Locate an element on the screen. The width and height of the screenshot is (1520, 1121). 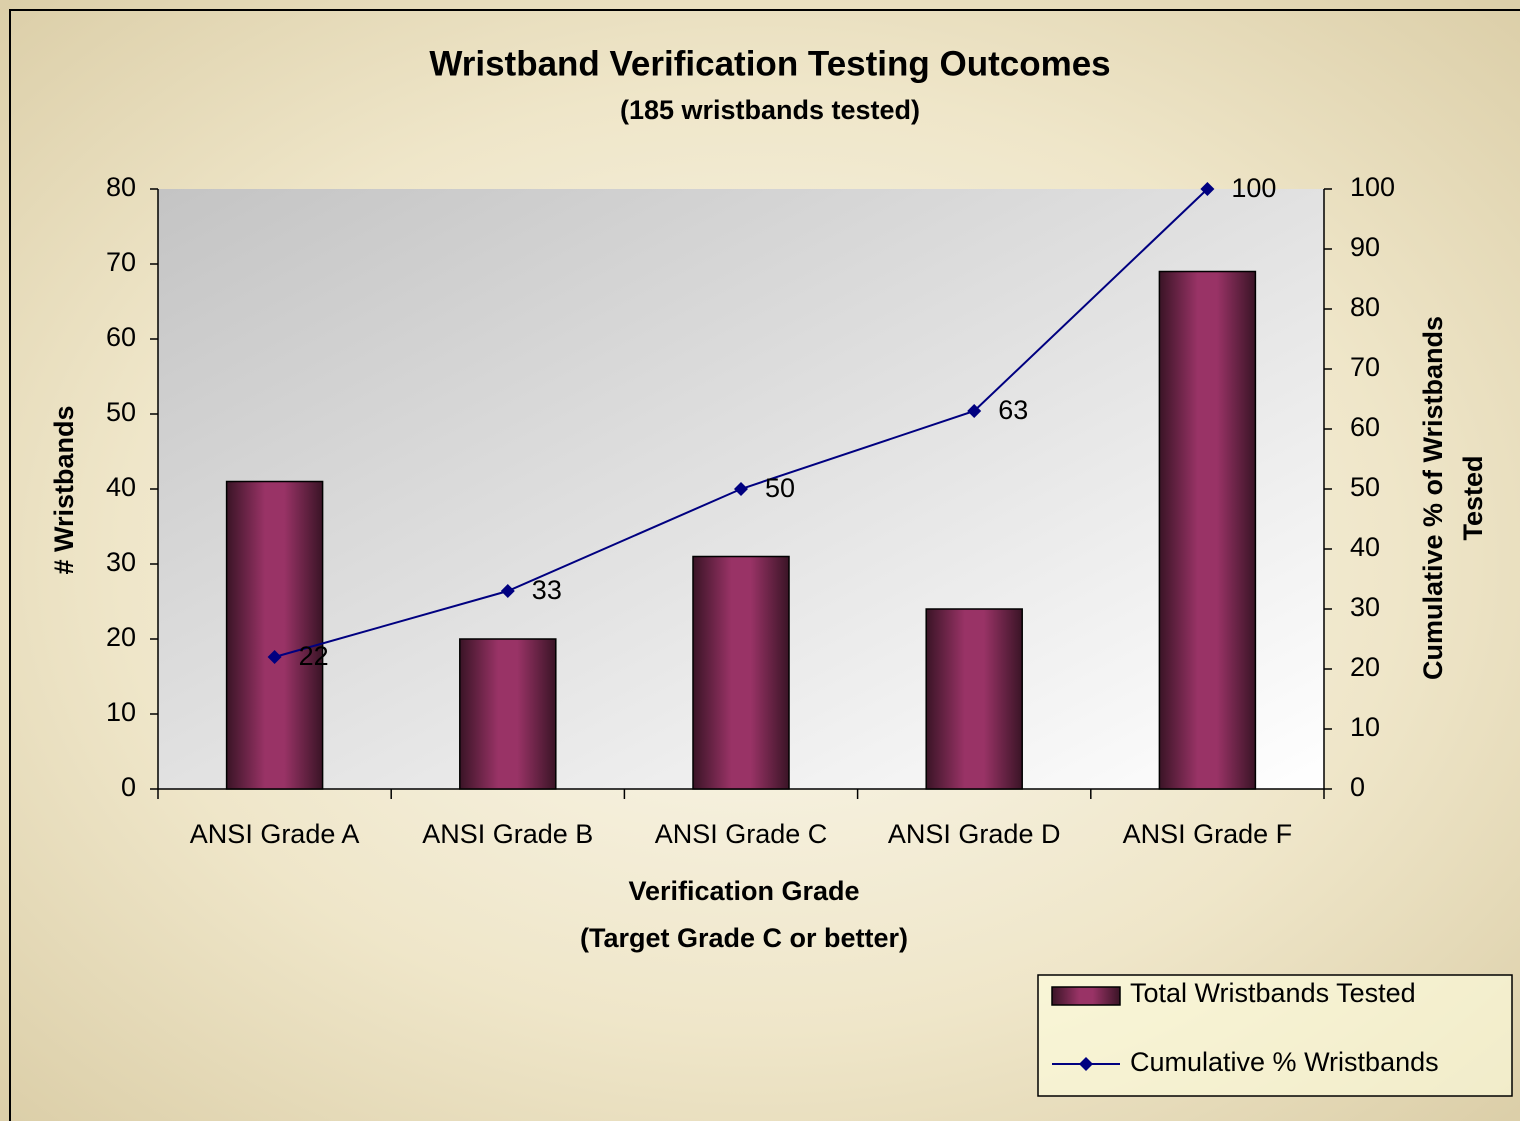
legend-label: Total Wristbands Tested is located at coordinates (1273, 993).